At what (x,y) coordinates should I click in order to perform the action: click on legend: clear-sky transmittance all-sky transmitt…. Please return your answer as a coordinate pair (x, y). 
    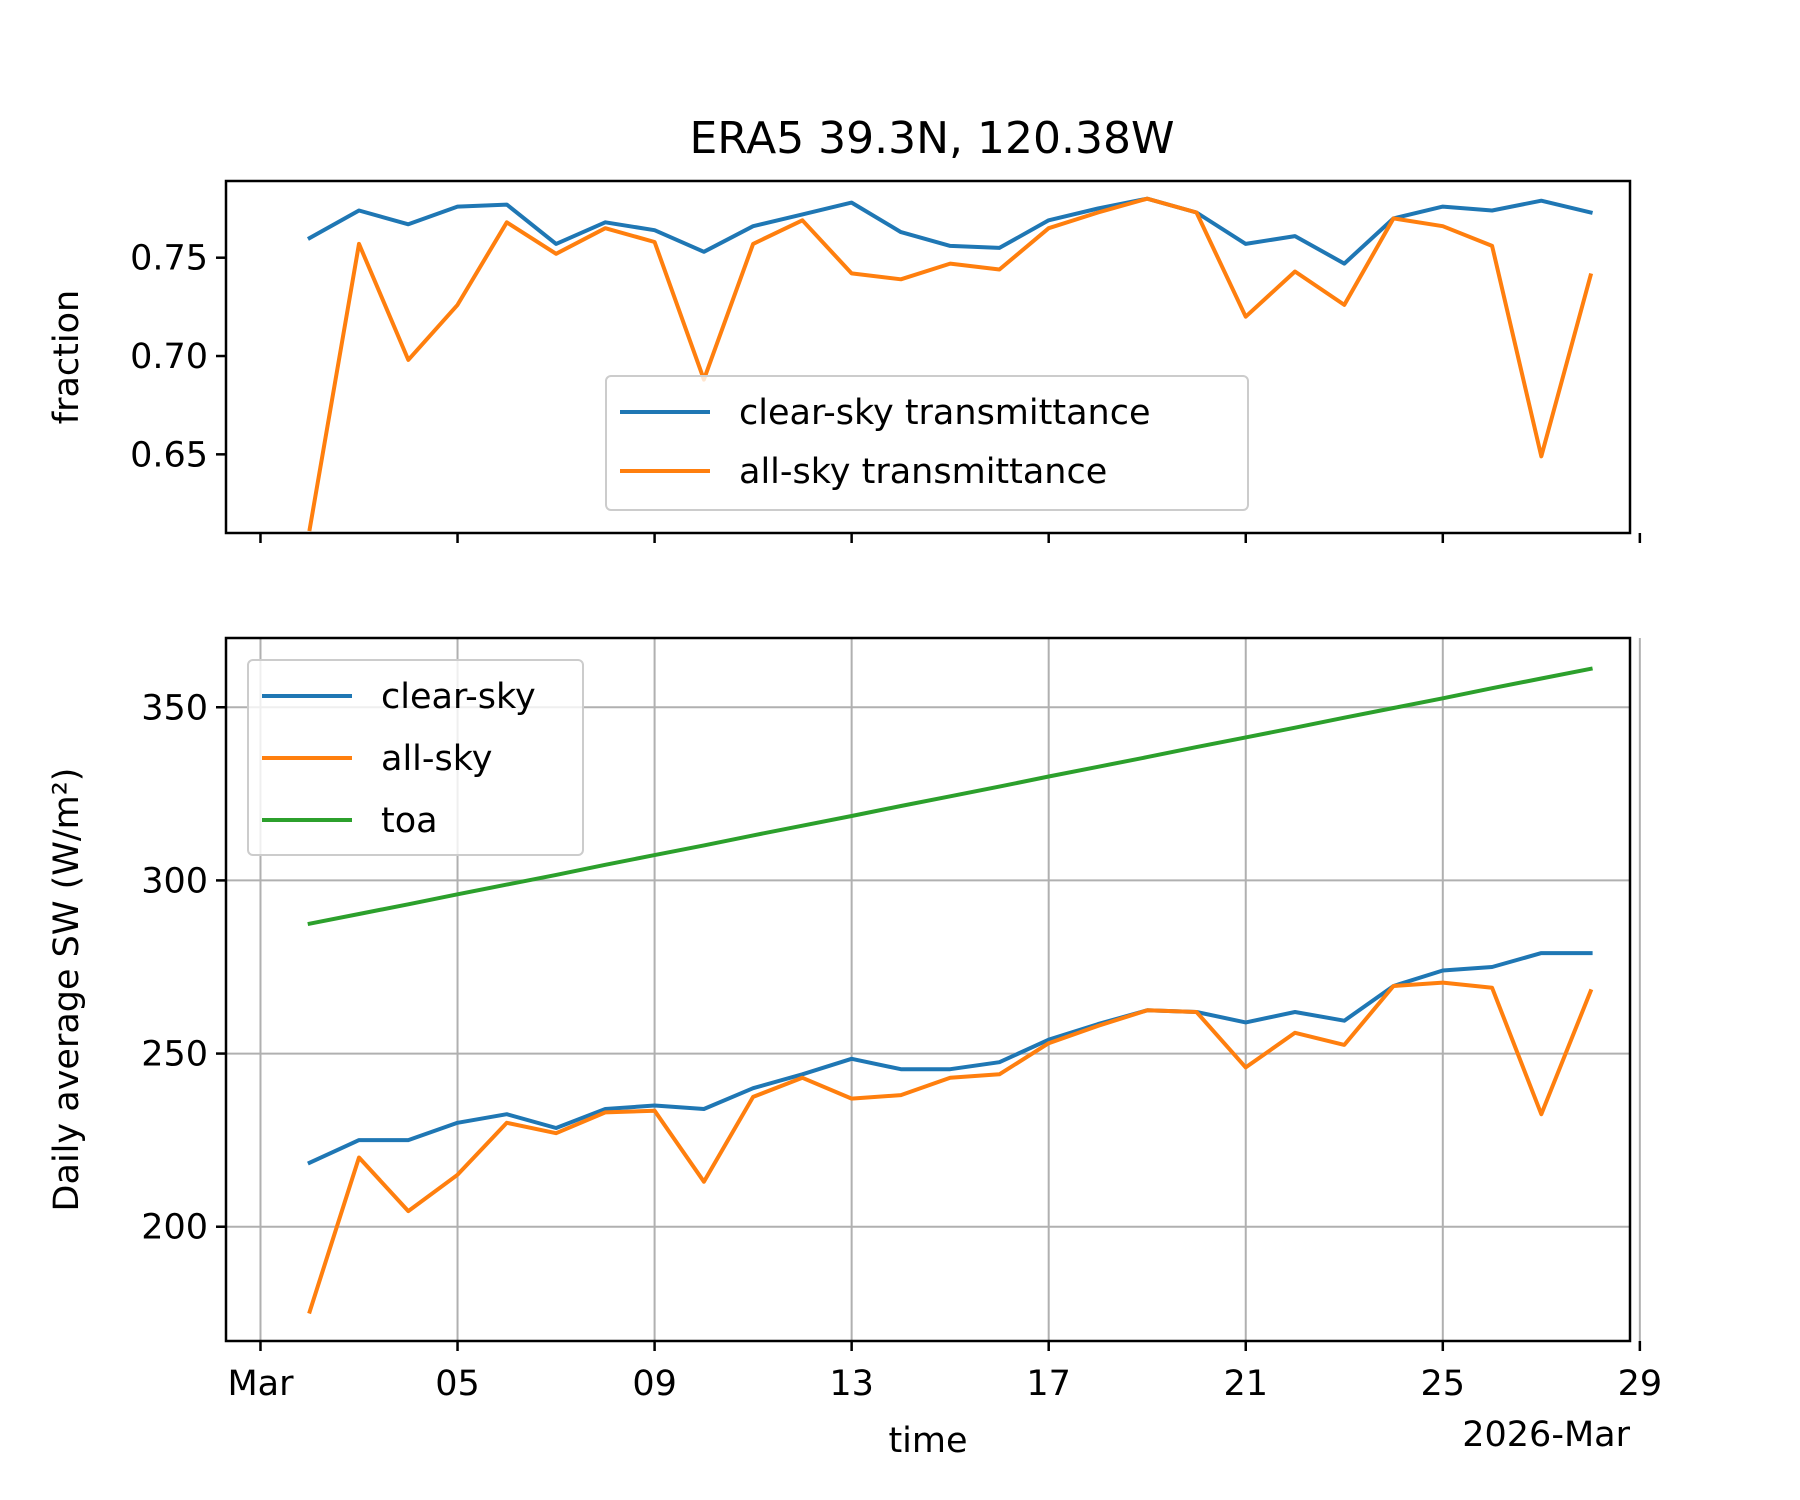
    Looking at the image, I should click on (927, 443).